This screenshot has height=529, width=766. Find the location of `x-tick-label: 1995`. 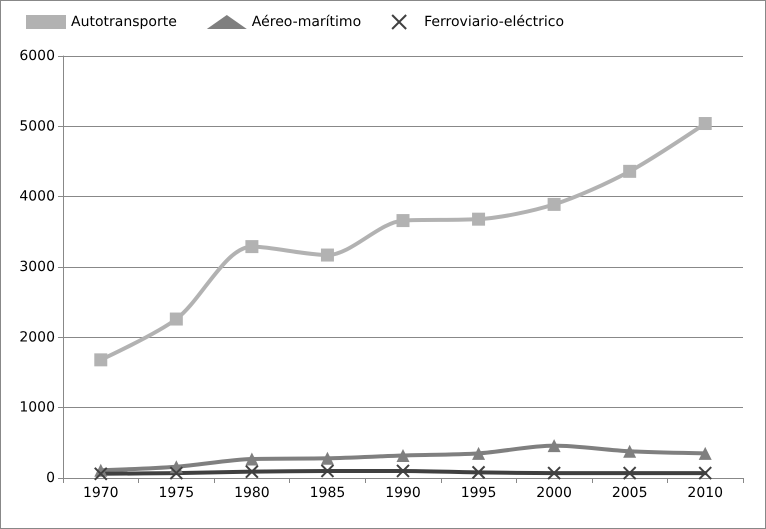

x-tick-label: 1995 is located at coordinates (478, 493).